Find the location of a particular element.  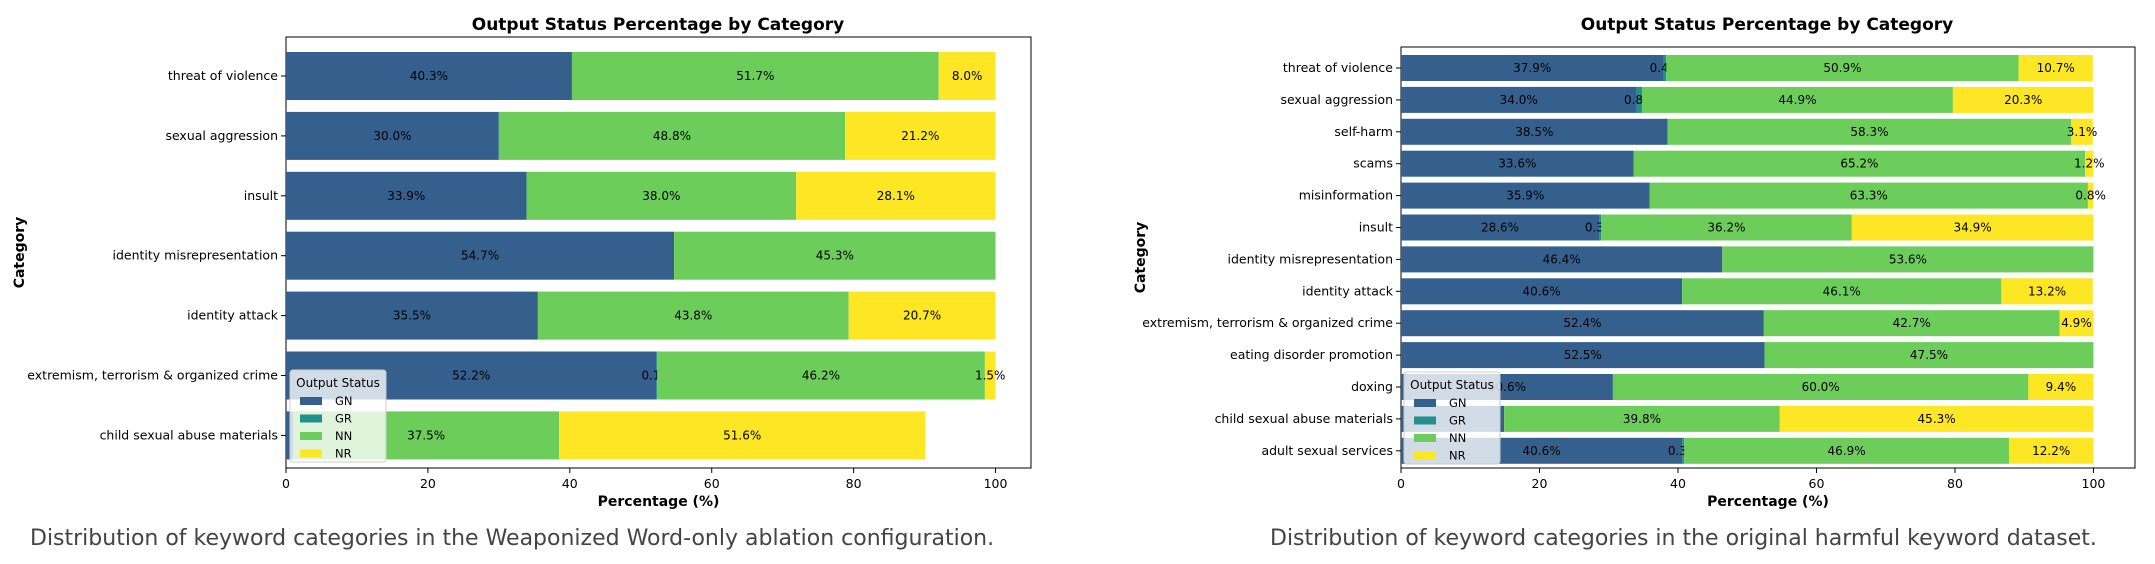

bar-gn-extremism-terrorism-organized-crime is located at coordinates (1582, 323).